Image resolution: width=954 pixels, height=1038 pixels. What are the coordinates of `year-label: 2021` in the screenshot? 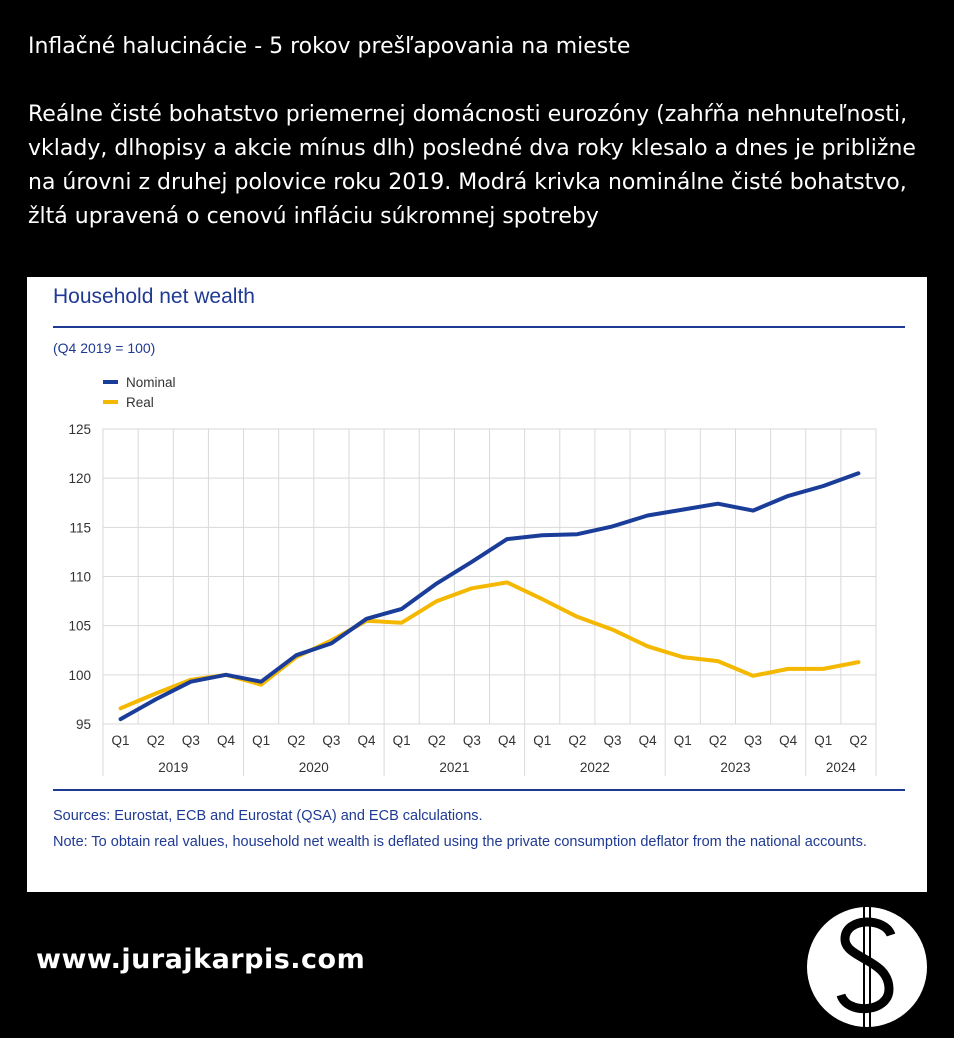 It's located at (454, 767).